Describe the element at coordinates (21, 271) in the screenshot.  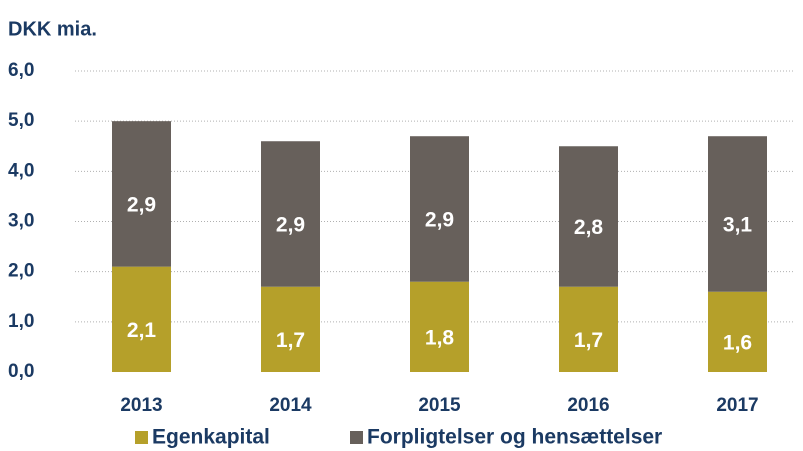
I see `y-tick-label: 2,0` at that location.